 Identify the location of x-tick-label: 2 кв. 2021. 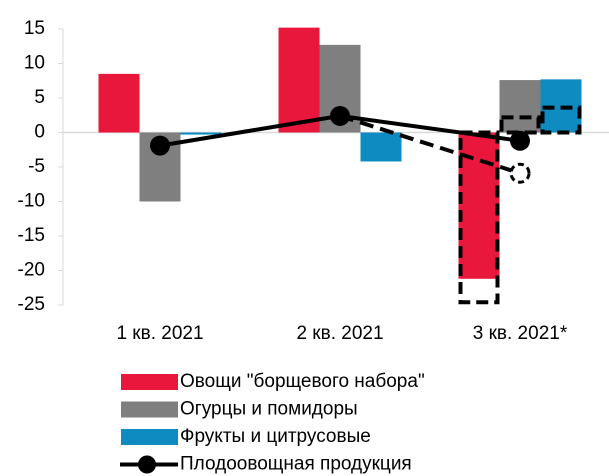
(339, 333).